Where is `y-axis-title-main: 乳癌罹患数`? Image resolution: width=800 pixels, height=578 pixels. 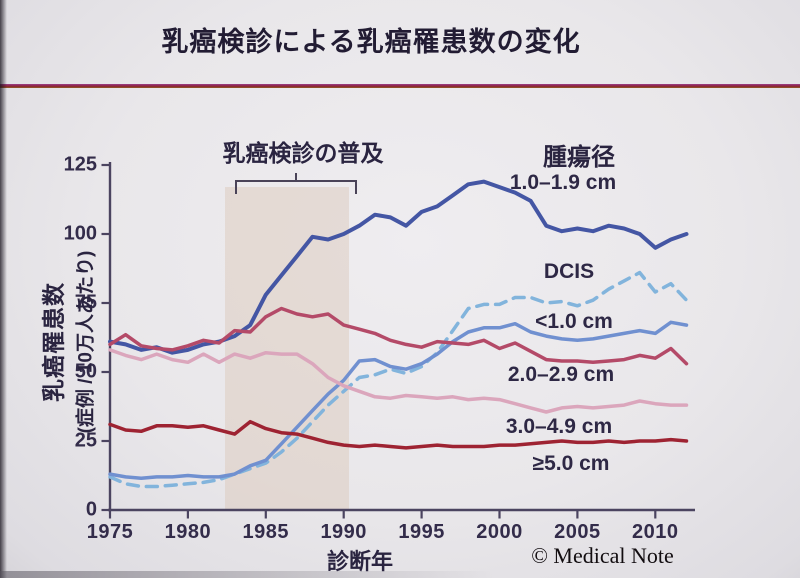
y-axis-title-main: 乳癌罹患数 is located at coordinates (53, 342).